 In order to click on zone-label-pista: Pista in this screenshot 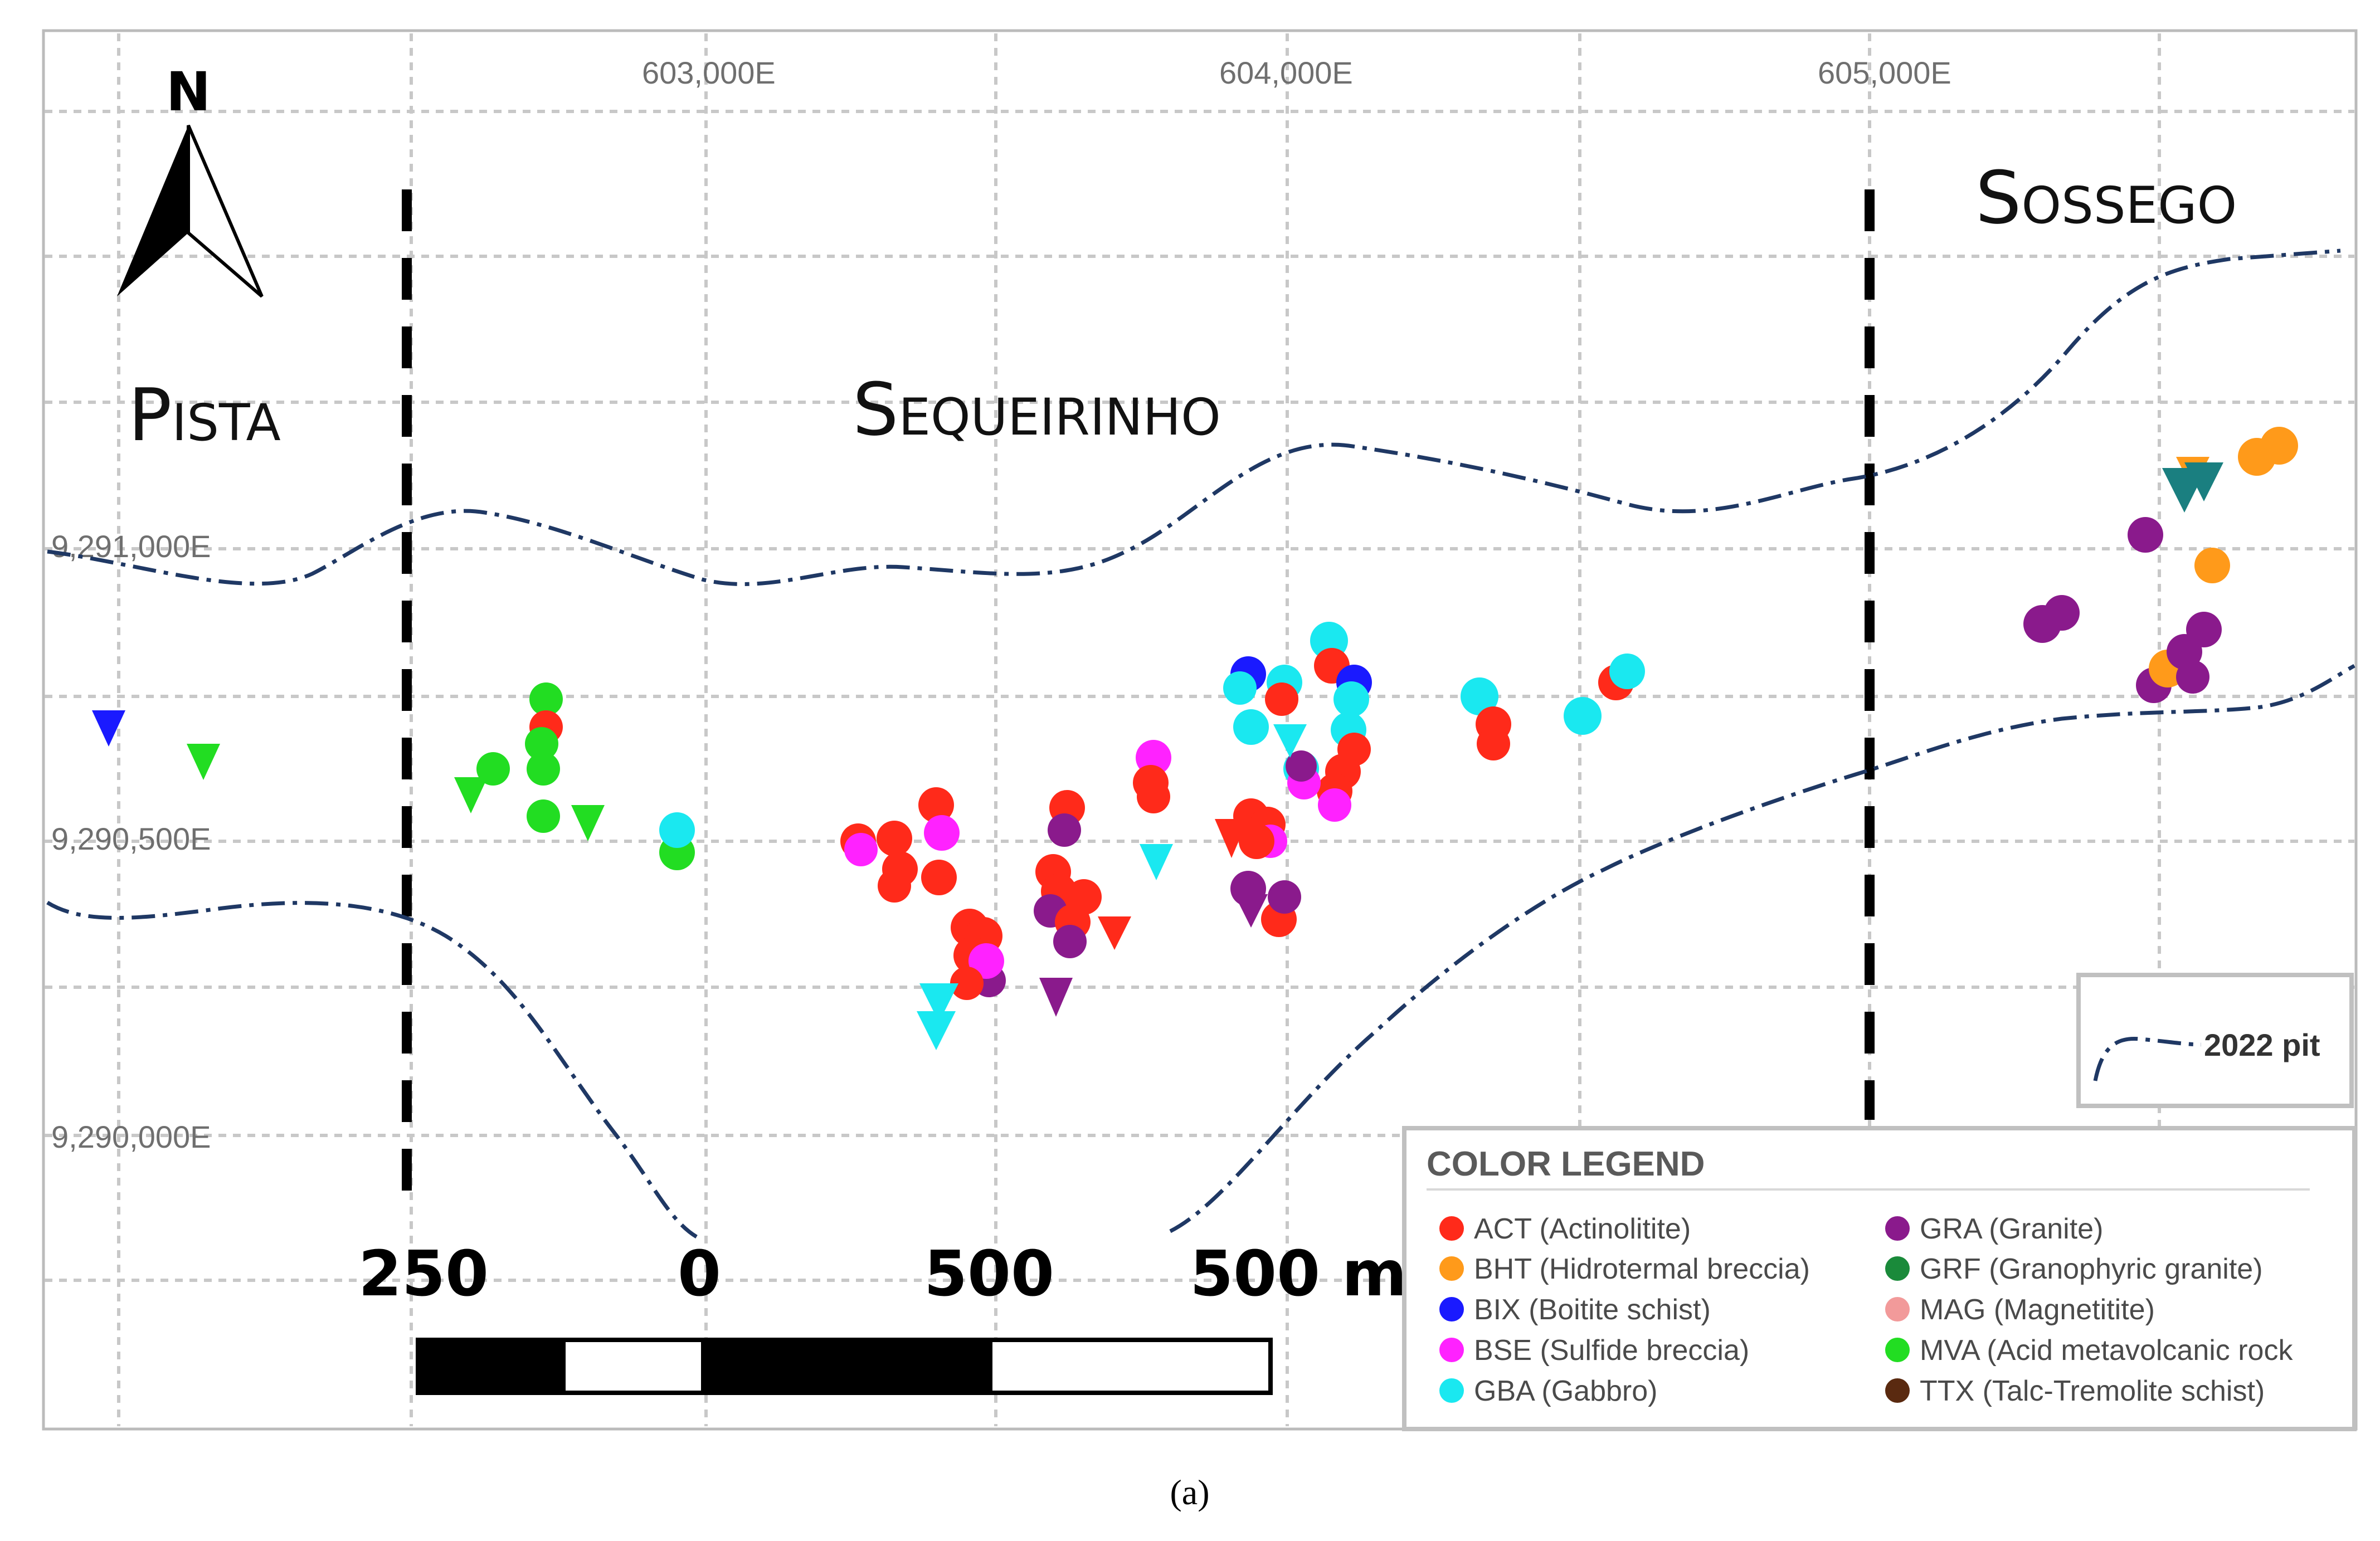, I will do `click(204, 415)`.